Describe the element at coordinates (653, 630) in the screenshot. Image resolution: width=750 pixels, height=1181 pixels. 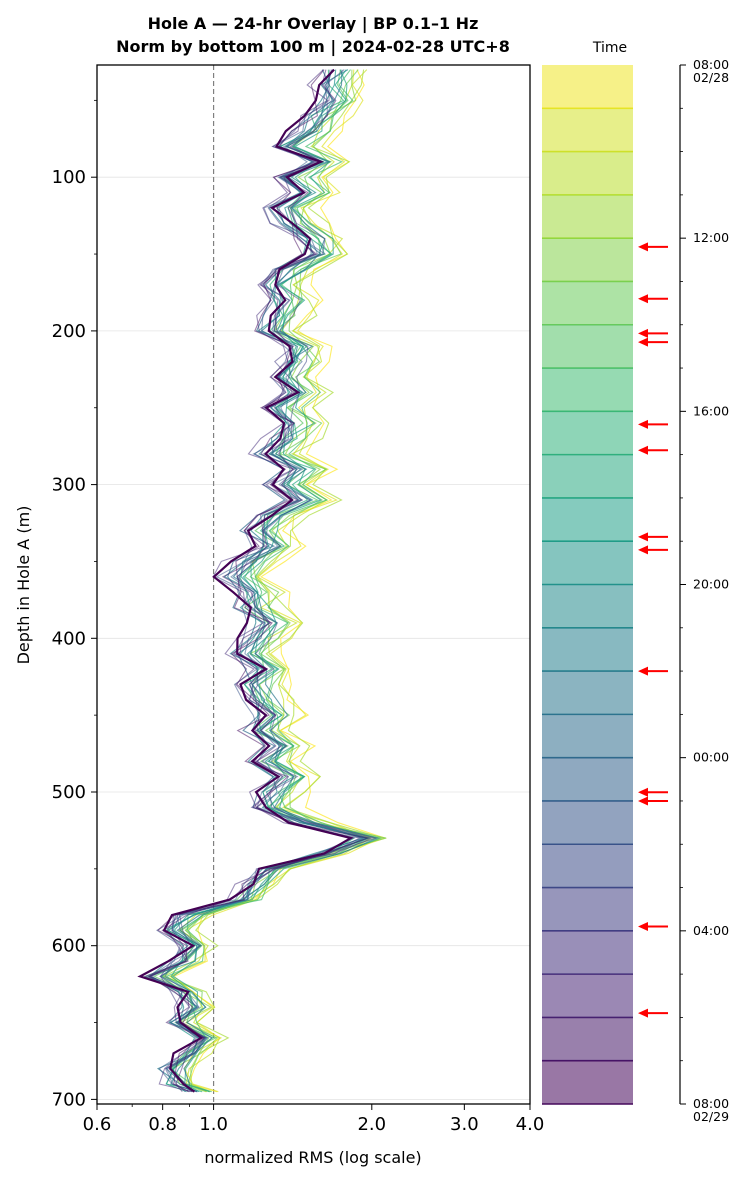
I see `event-arrows` at that location.